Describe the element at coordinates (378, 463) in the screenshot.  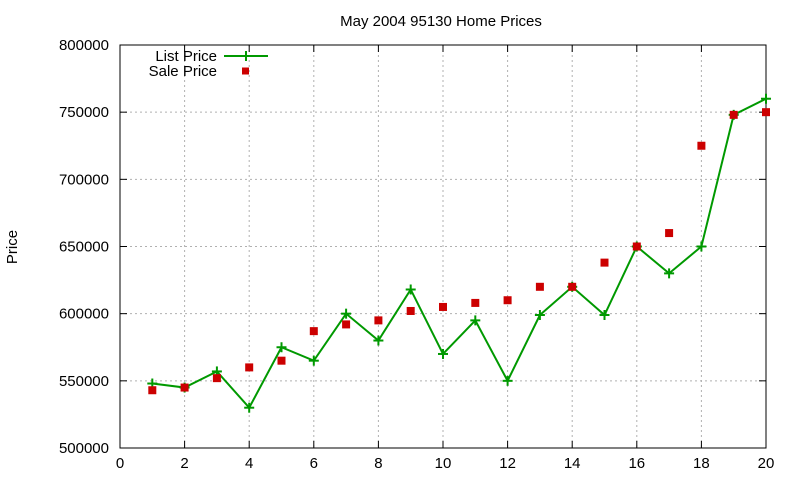
I see `x-tick-label: 8` at that location.